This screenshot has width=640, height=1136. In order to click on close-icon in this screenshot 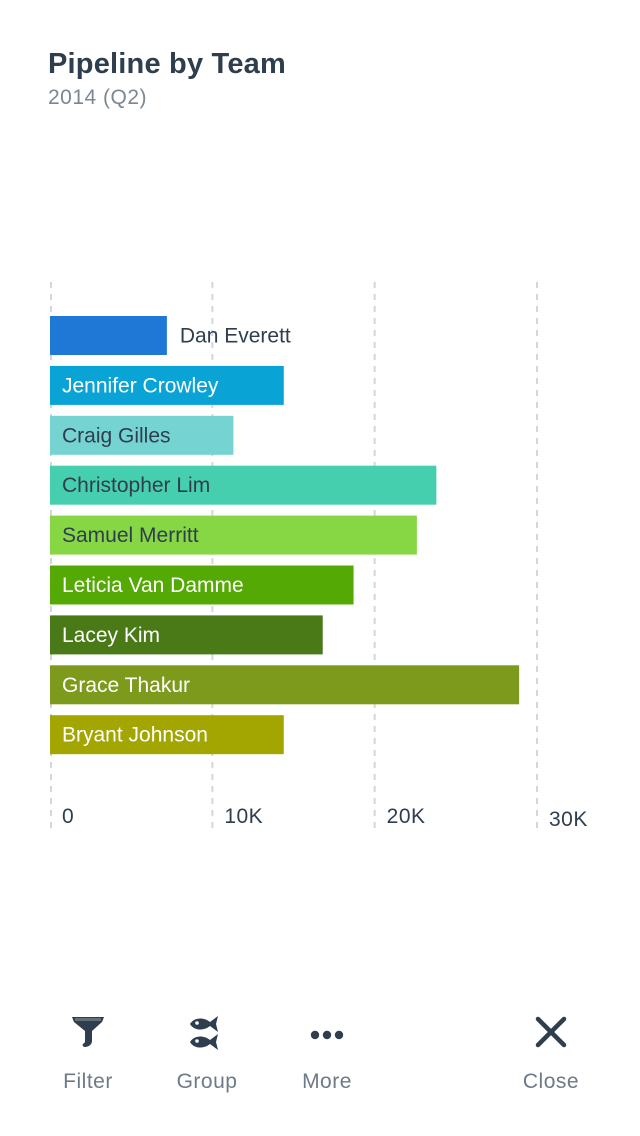, I will do `click(551, 1032)`.